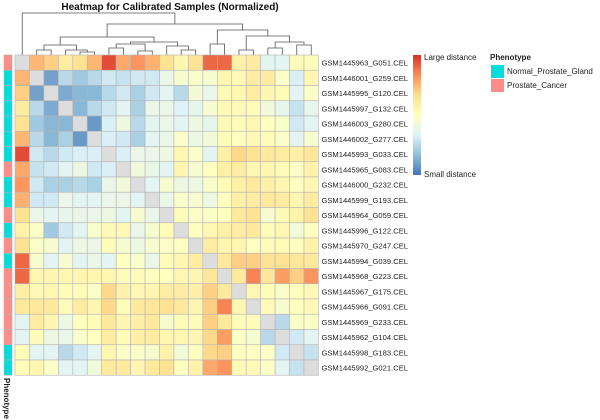 This screenshot has height=420, width=600. Describe the element at coordinates (364, 139) in the screenshot. I see `row-label: GSM1446002_G277.CEL` at that location.